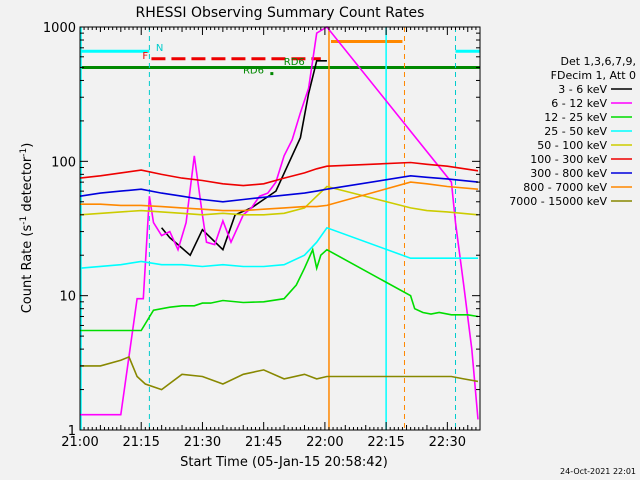  Describe the element at coordinates (145, 56) in the screenshot. I see `annotation-2: F` at that location.